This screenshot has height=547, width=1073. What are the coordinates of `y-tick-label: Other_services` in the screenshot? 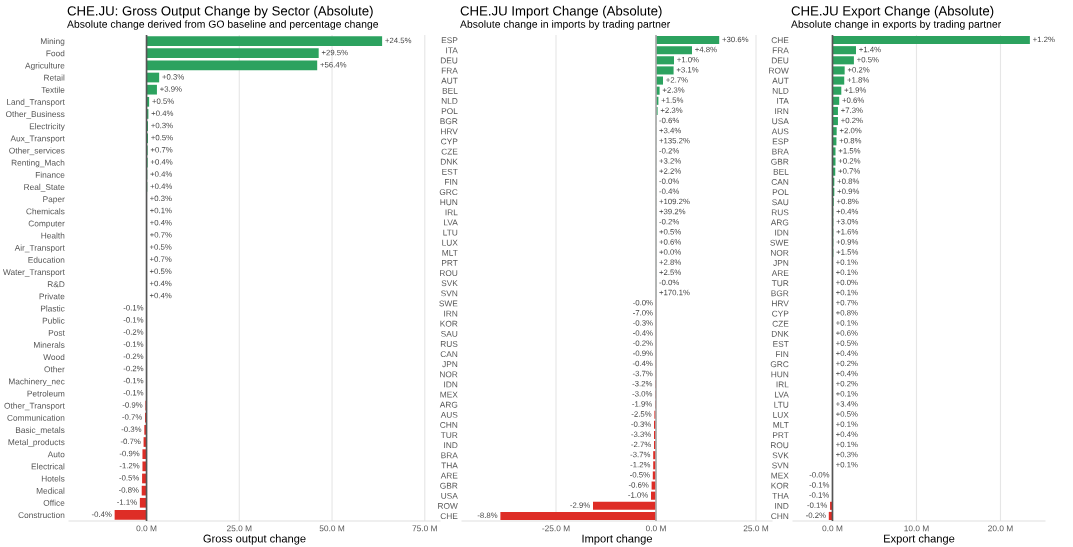 It's located at (37, 151).